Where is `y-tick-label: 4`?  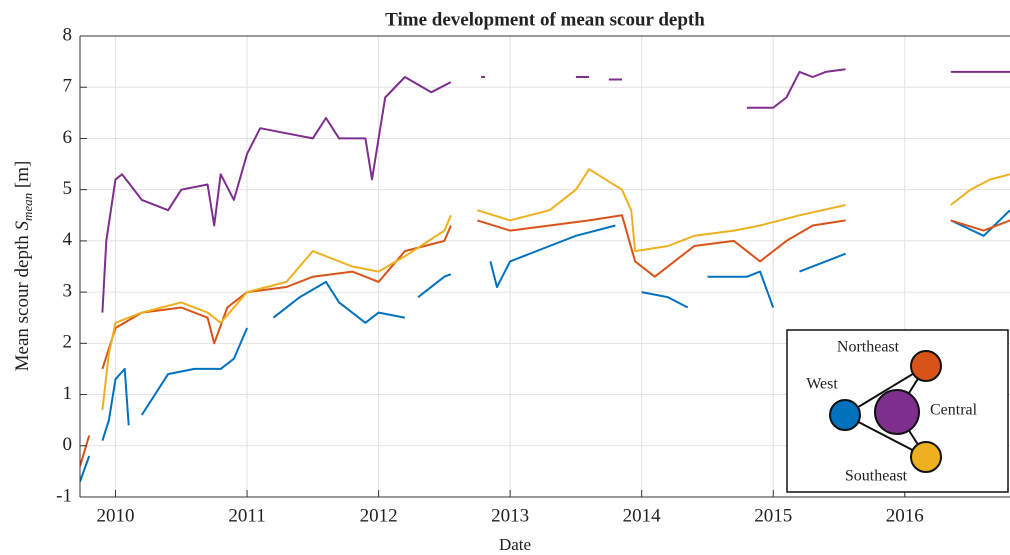
y-tick-label: 4 is located at coordinates (68, 239).